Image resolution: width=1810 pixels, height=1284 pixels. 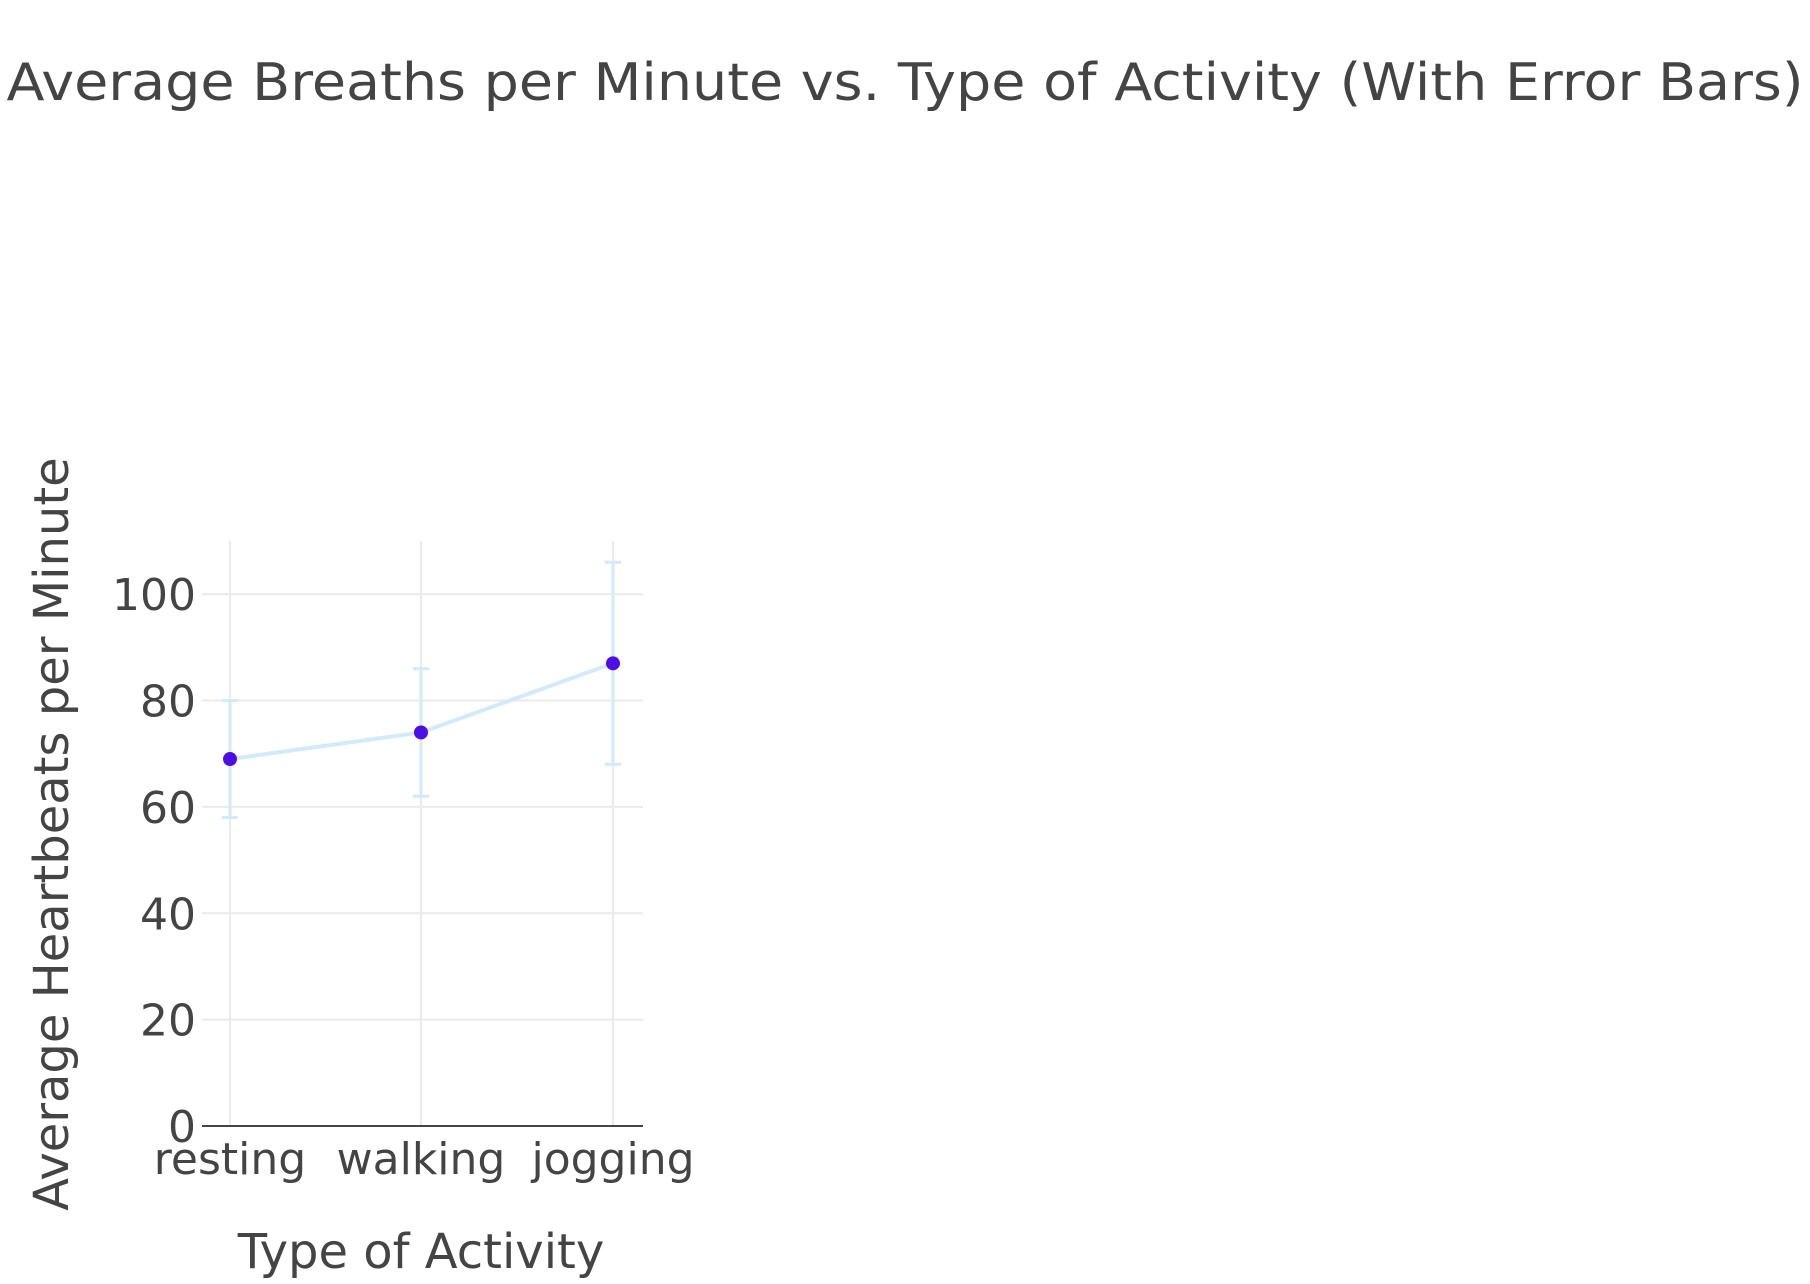 I want to click on data-layer, so click(x=421, y=690).